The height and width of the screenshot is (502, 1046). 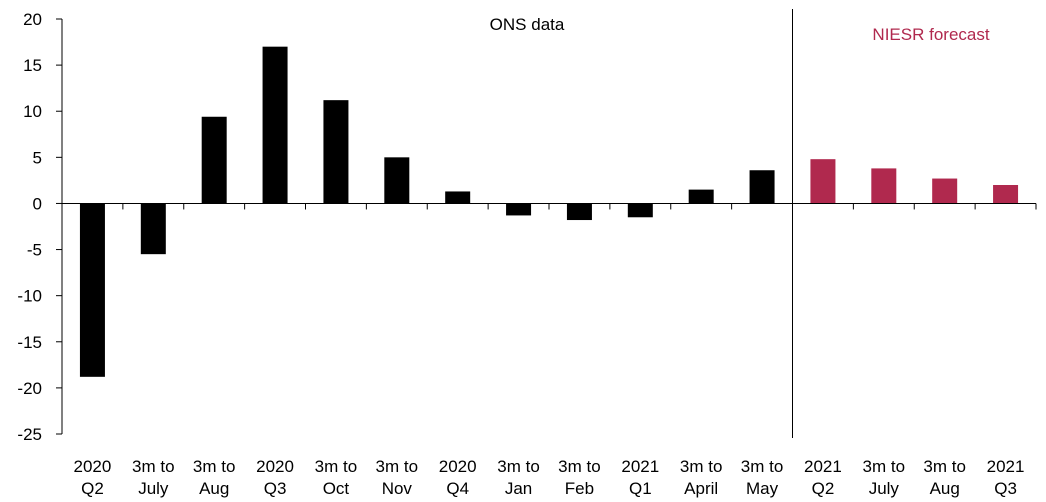 What do you see at coordinates (397, 488) in the screenshot?
I see `x-category-label: Nov` at bounding box center [397, 488].